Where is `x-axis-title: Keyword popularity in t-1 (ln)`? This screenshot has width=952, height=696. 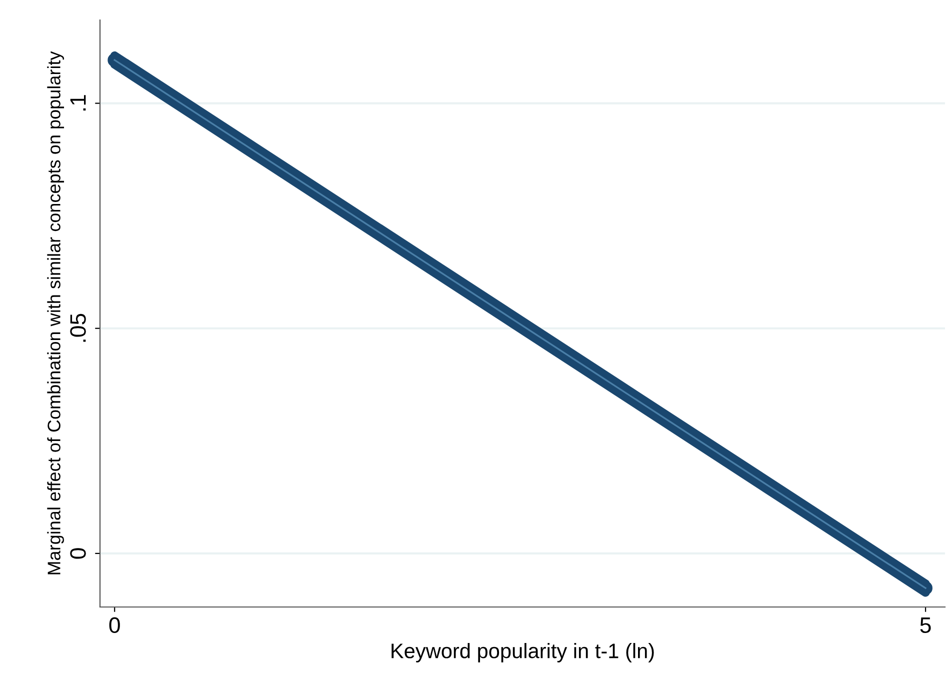 x-axis-title: Keyword popularity in t-1 (ln) is located at coordinates (523, 652).